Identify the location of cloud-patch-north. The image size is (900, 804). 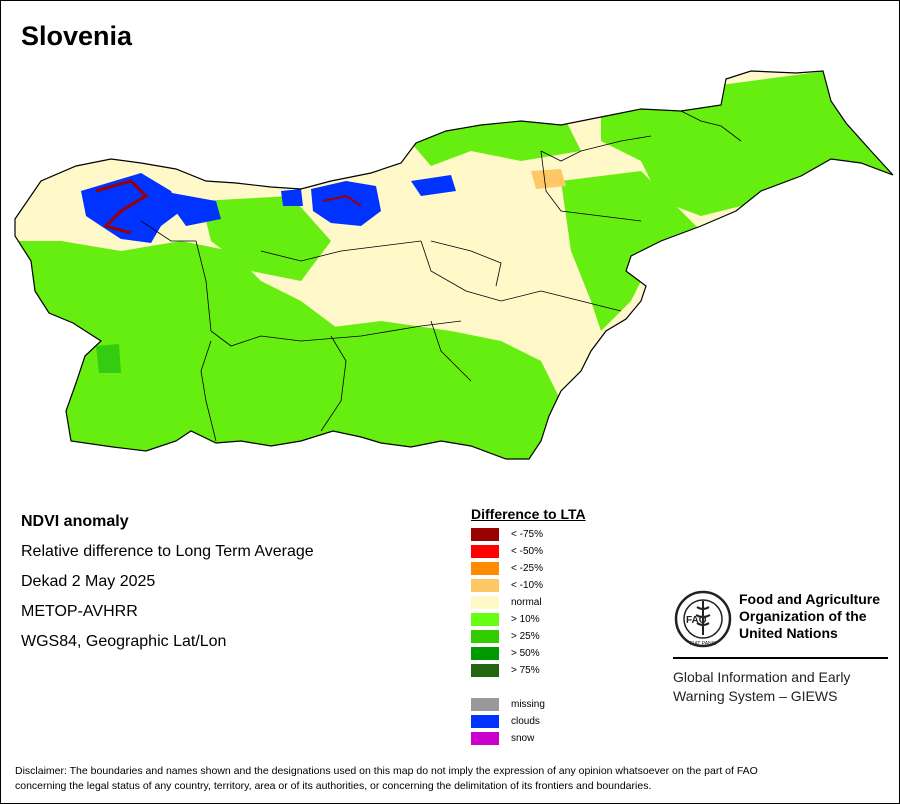
(191, 208).